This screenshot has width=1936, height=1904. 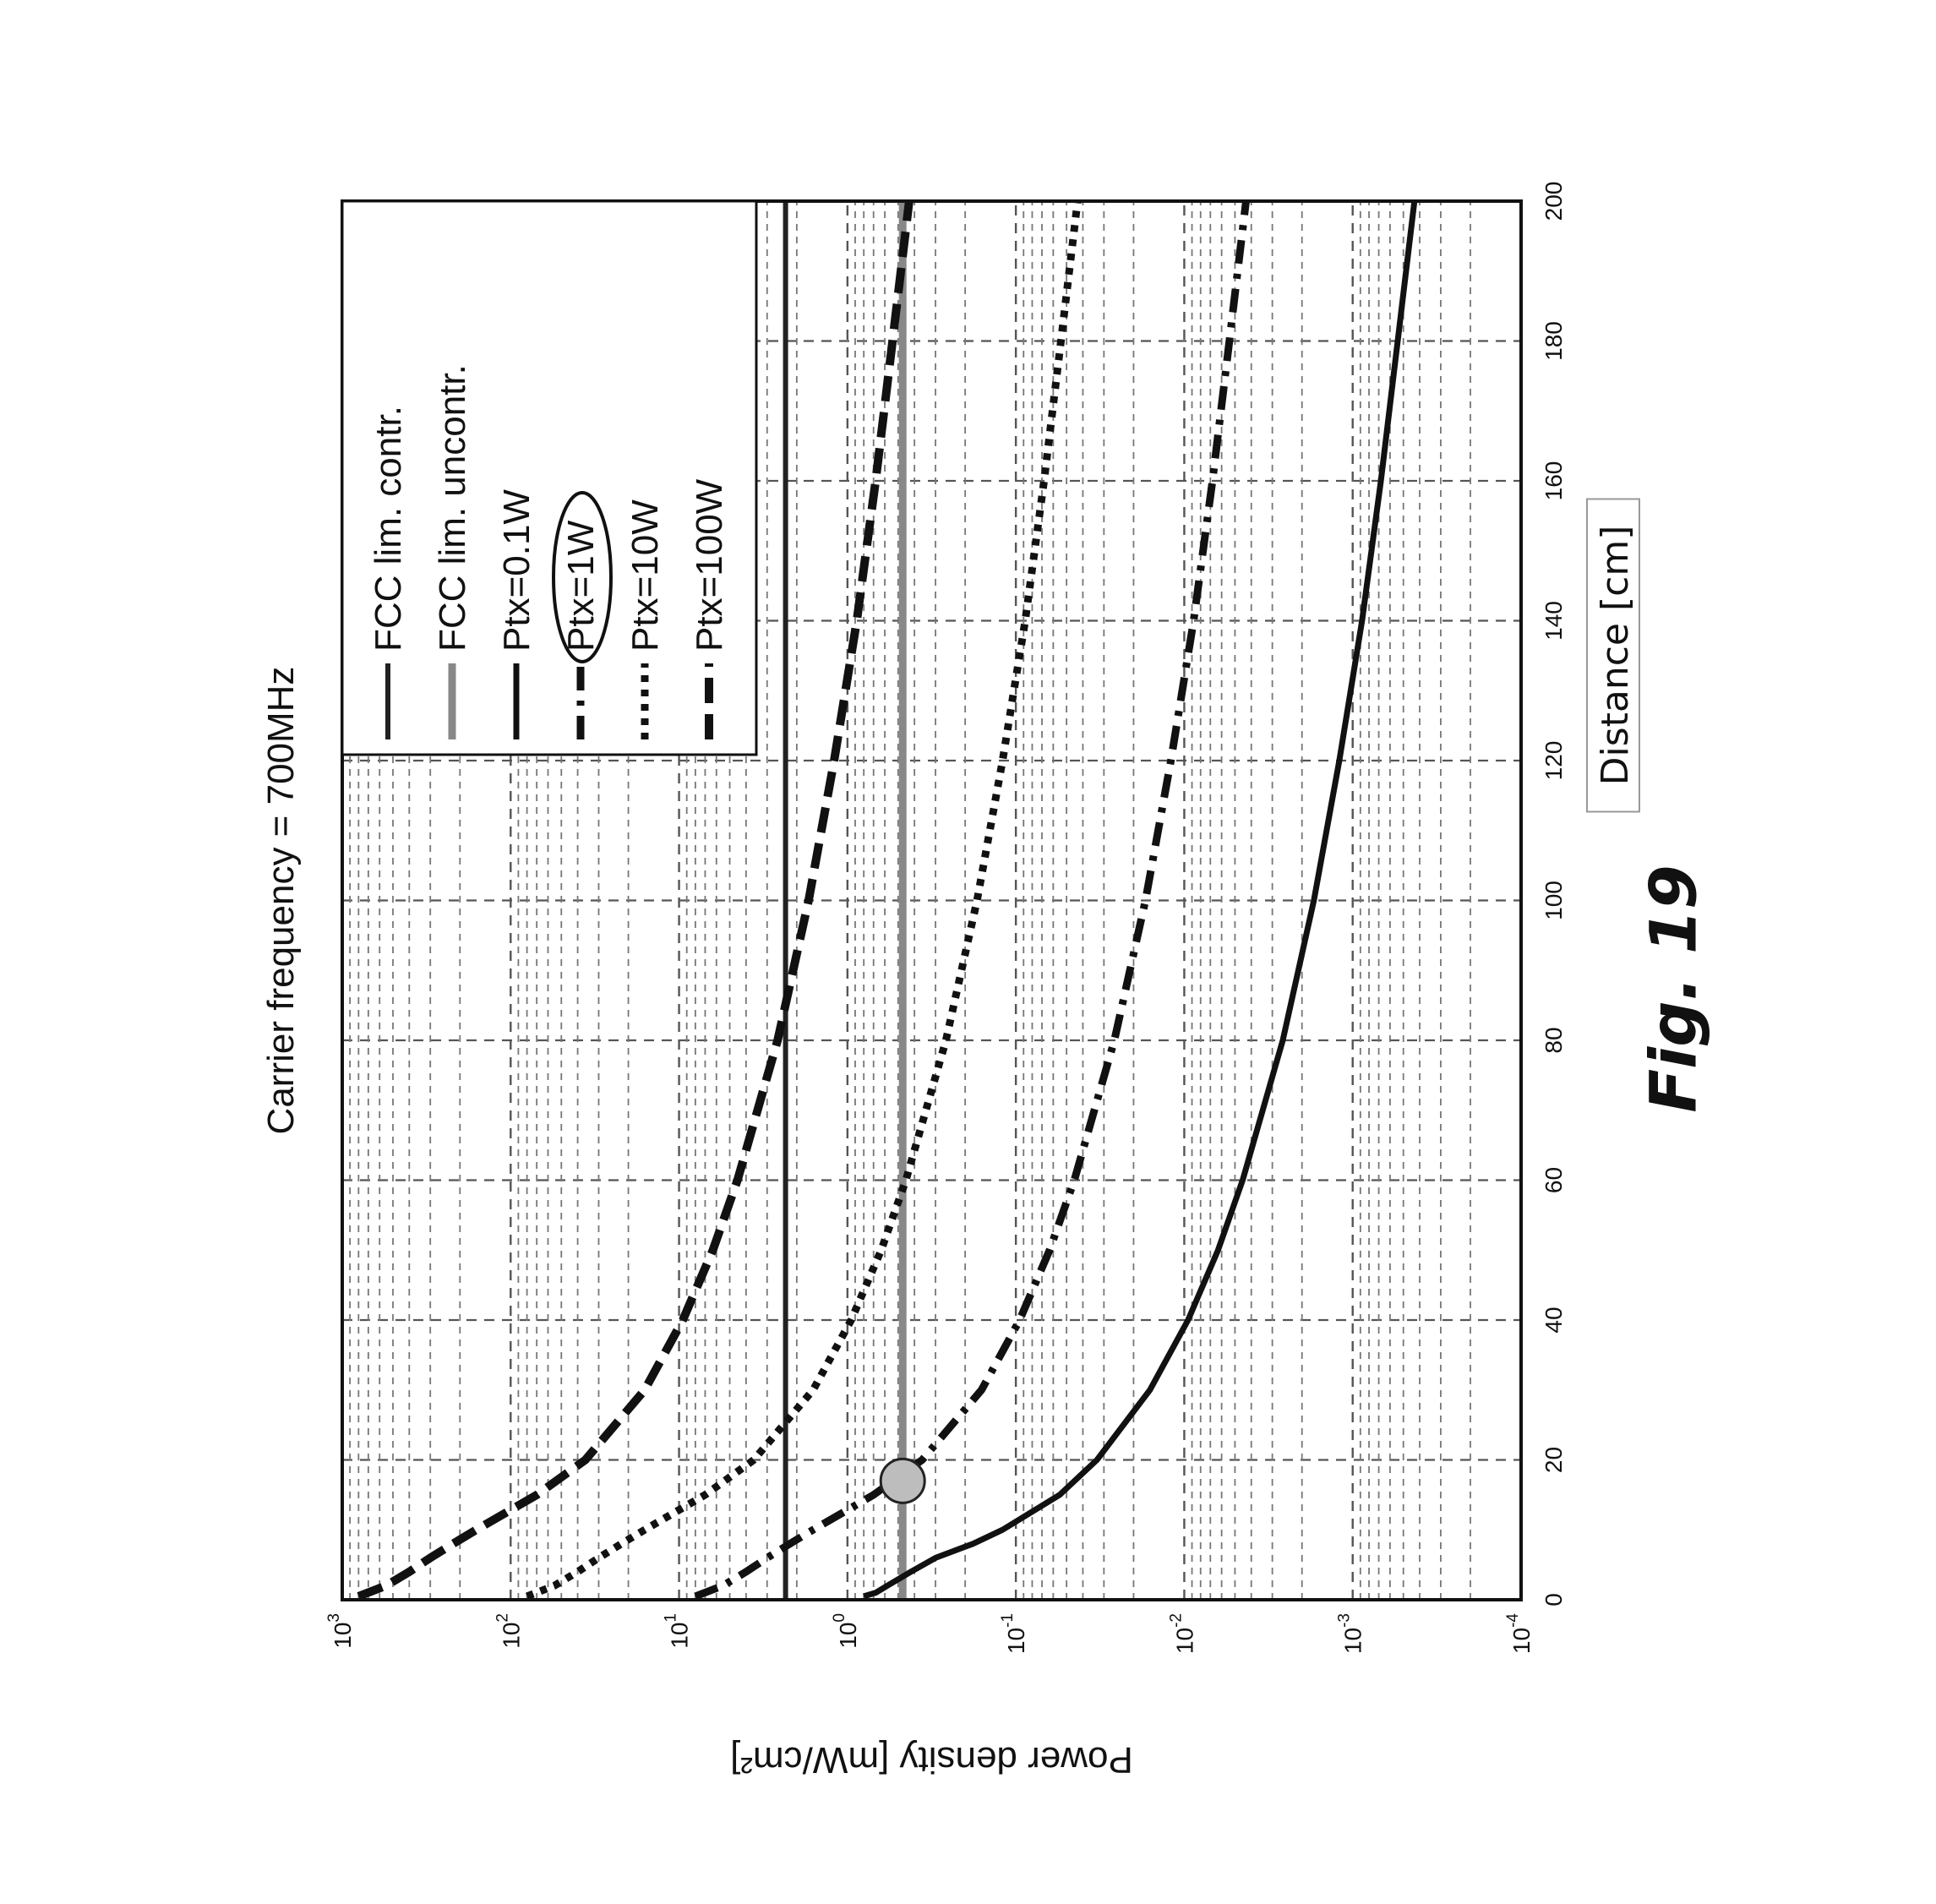 What do you see at coordinates (1554, 481) in the screenshot?
I see `x-tick-label: 160` at bounding box center [1554, 481].